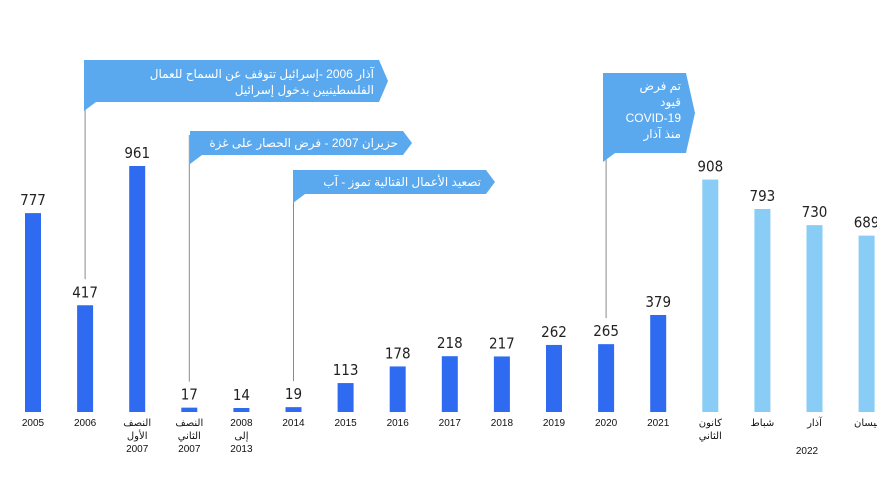 This screenshot has height=496, width=877. I want to click on value-label-16: 689, so click(865, 223).